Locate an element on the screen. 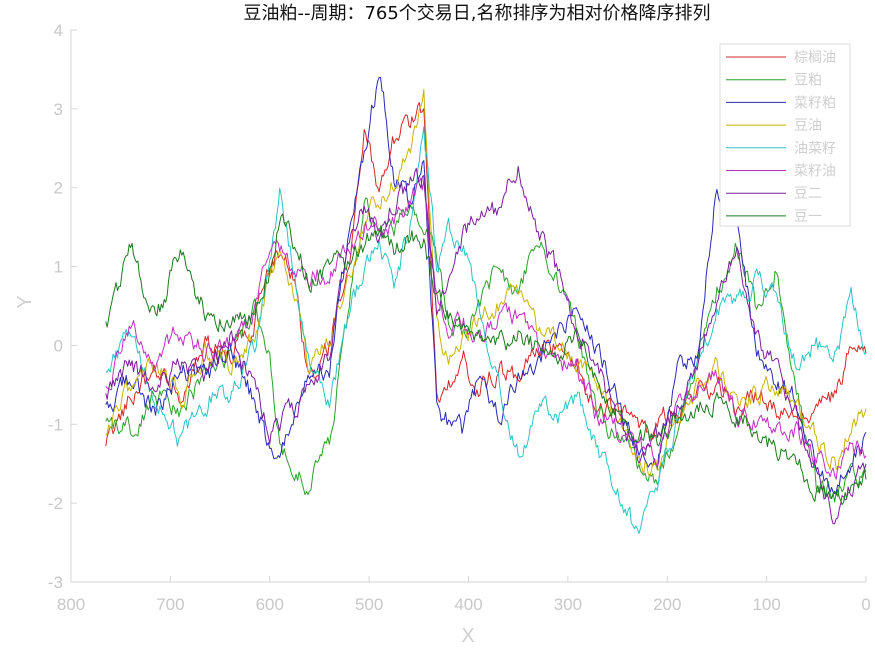  x-tick-label: 0 is located at coordinates (865, 604).